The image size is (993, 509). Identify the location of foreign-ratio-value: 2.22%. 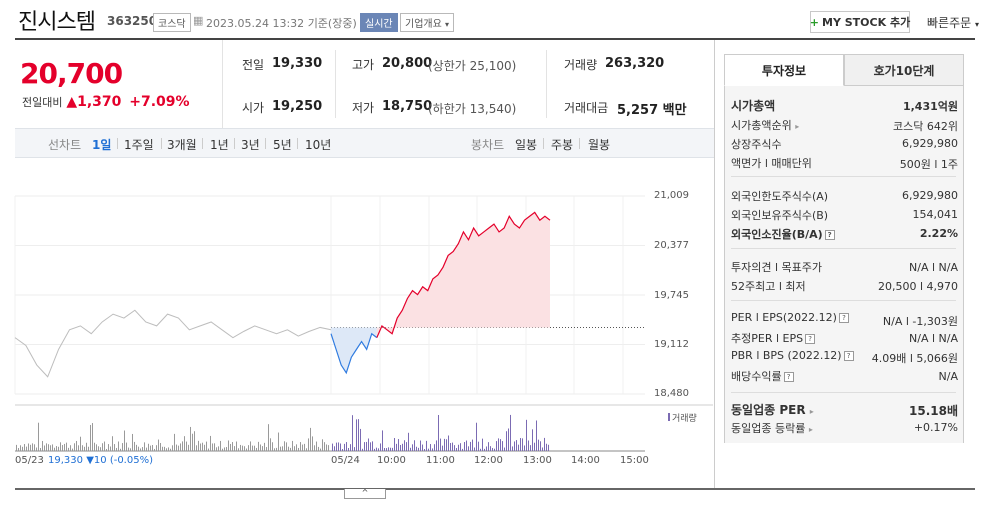
(938, 233).